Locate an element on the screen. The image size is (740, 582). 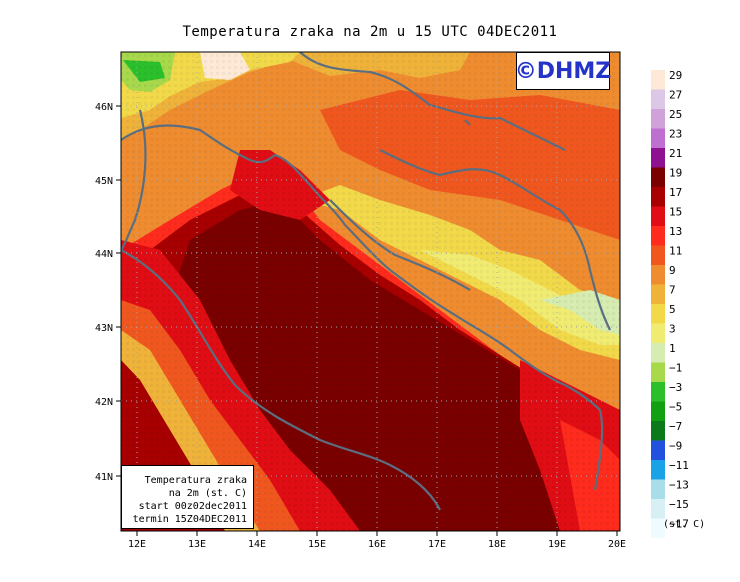
y-tick-label: 41N is located at coordinates (104, 477).